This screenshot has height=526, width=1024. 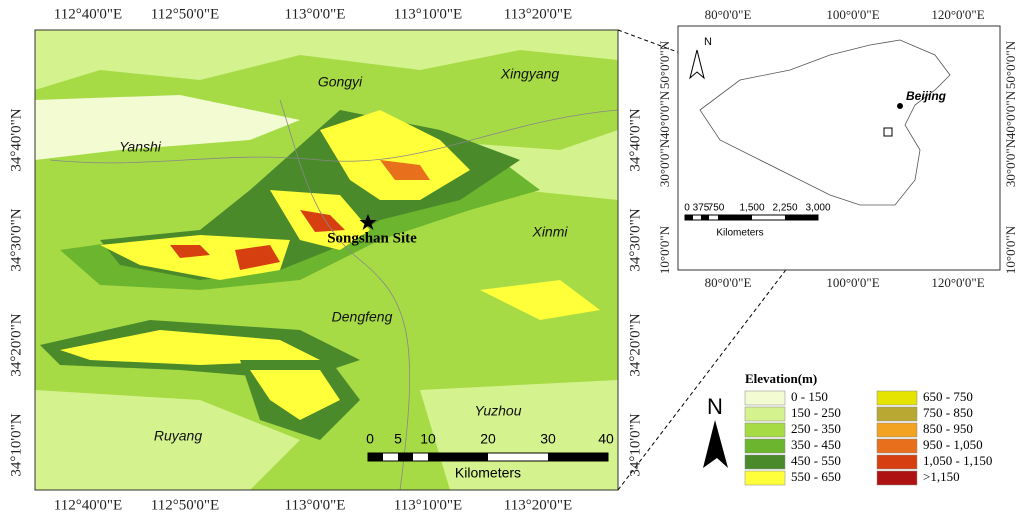 What do you see at coordinates (488, 439) in the screenshot?
I see `scale-tick: 20` at bounding box center [488, 439].